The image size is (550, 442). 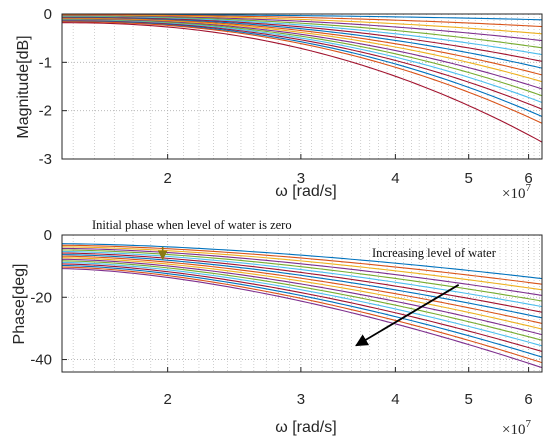 What do you see at coordinates (528, 178) in the screenshot?
I see `magnitude-xtick-label: 6` at bounding box center [528, 178].